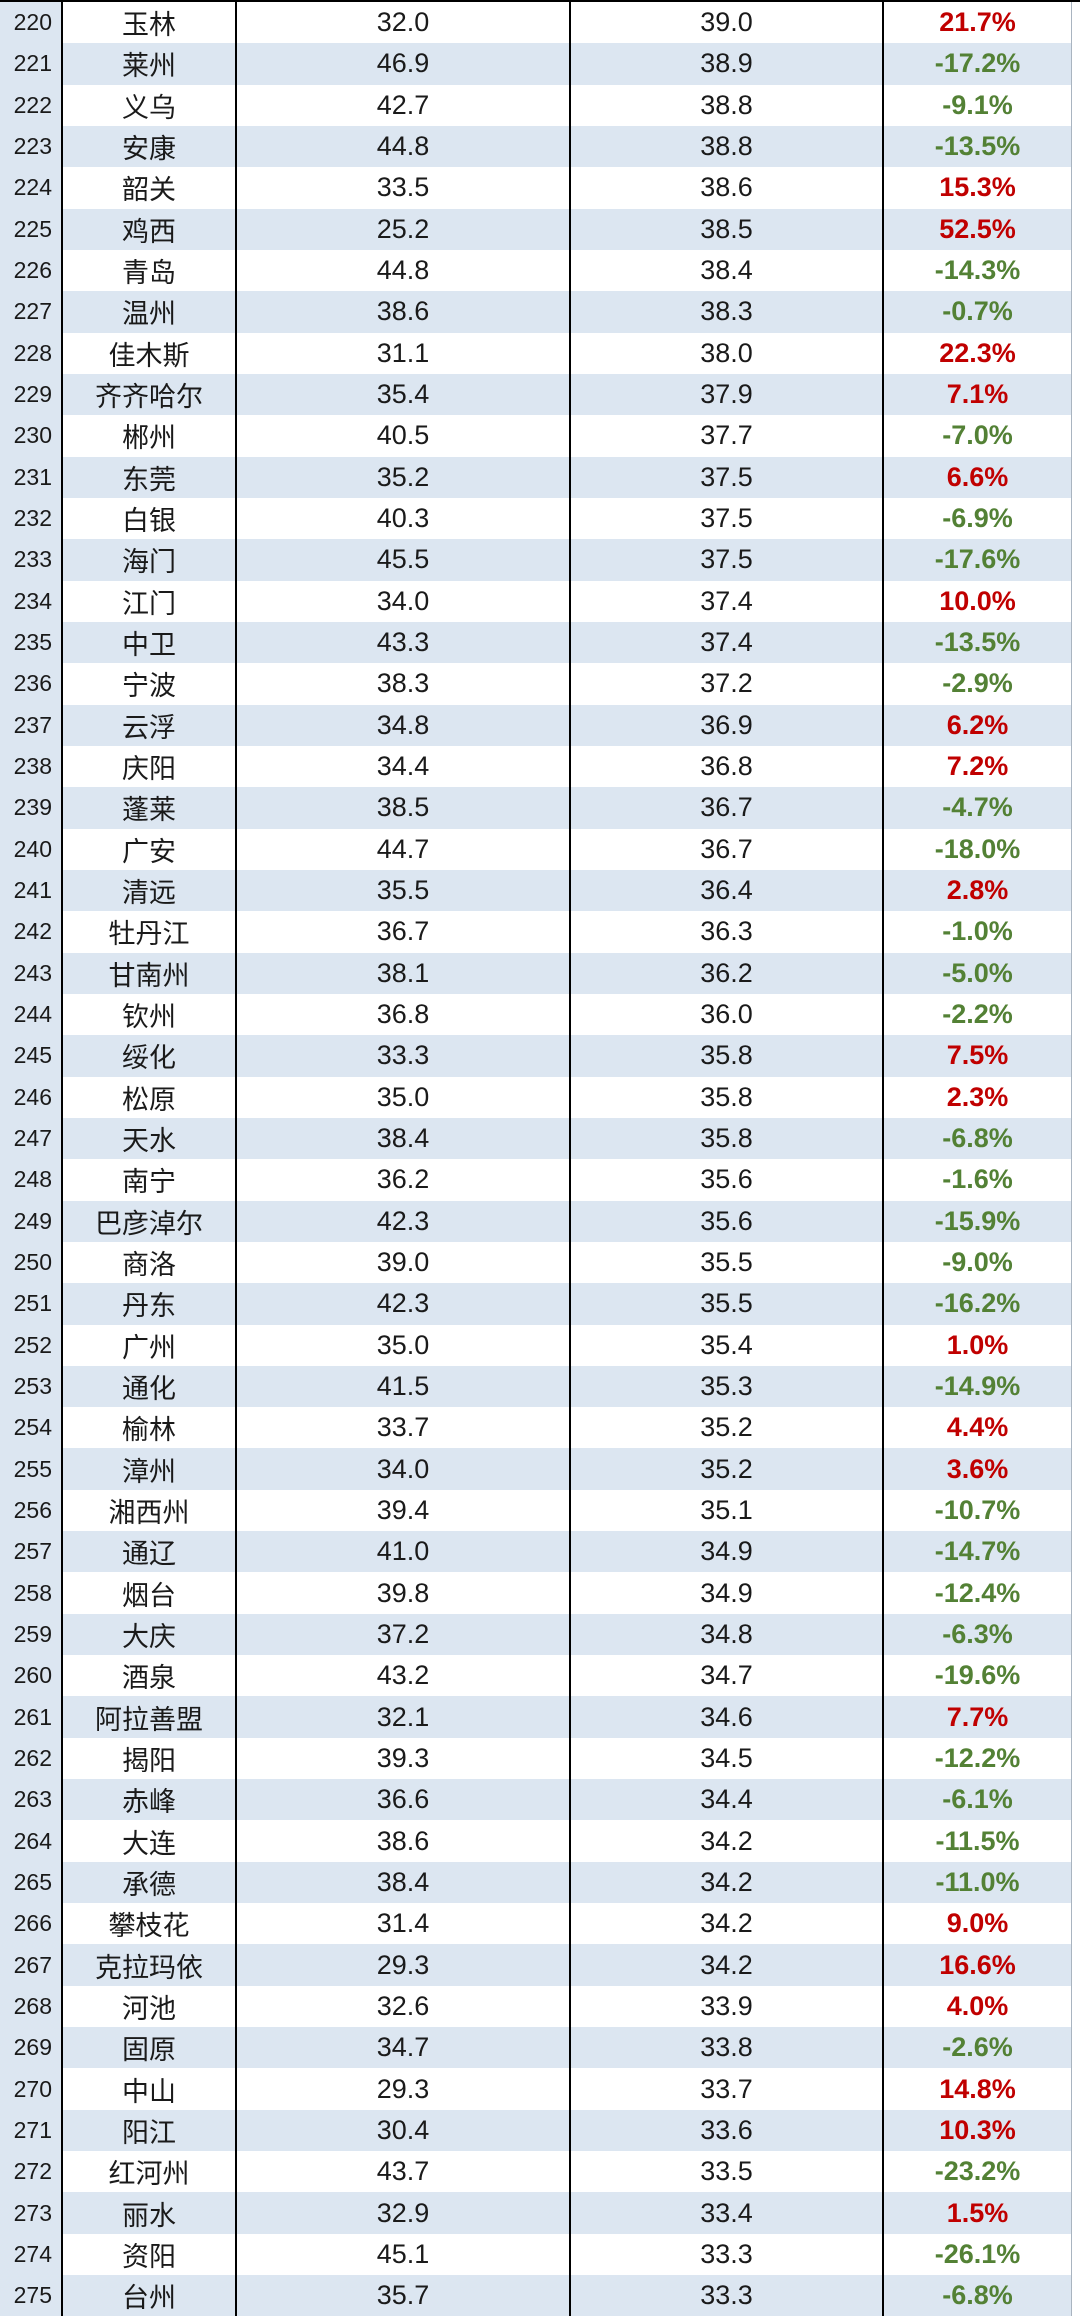  I want to click on pct-change-cell: 7.2%, so click(978, 766).